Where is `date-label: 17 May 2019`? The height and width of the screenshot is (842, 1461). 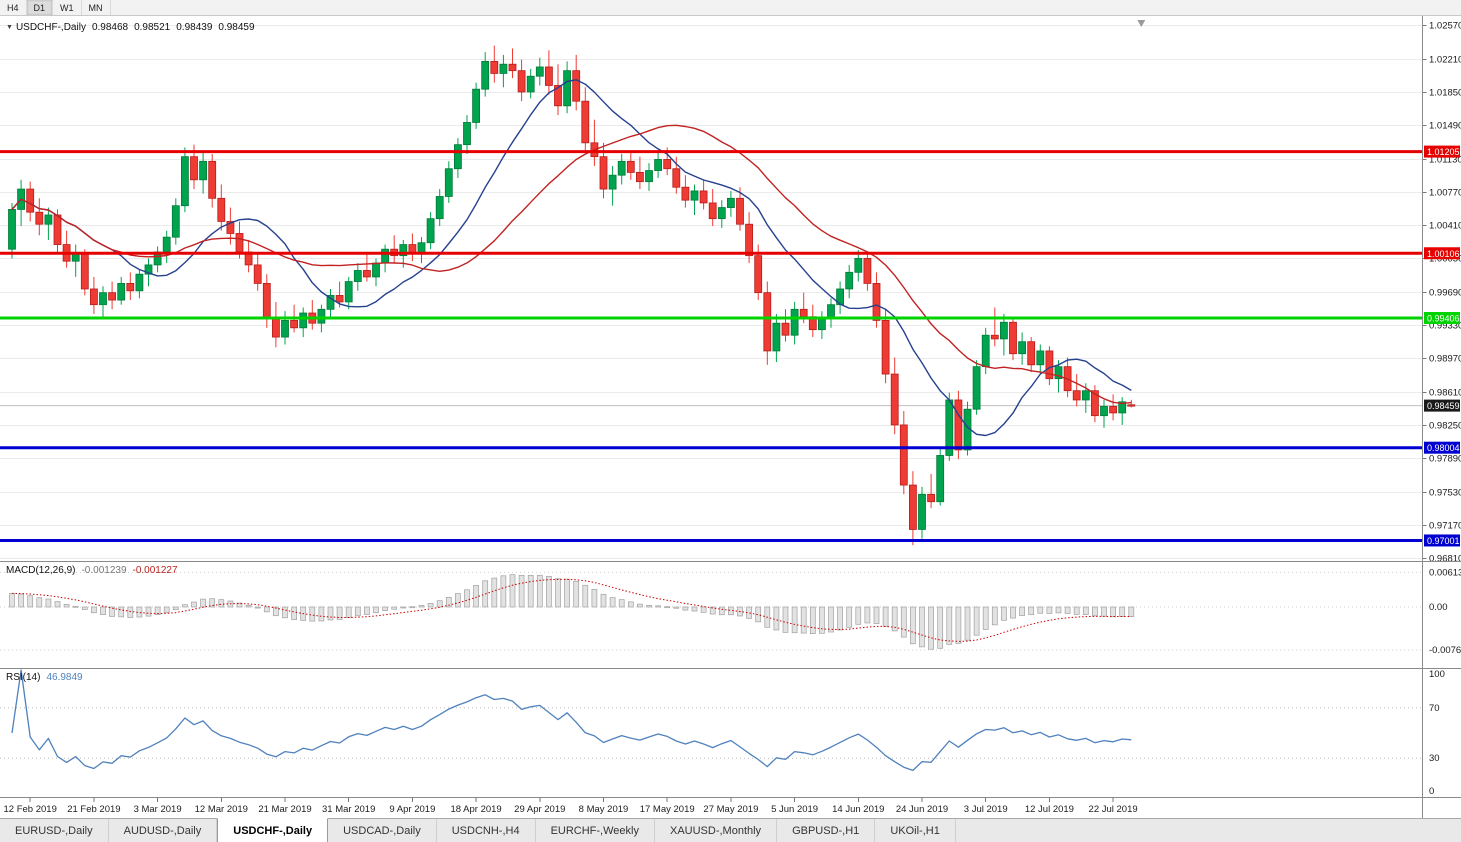
date-label: 17 May 2019 is located at coordinates (667, 809).